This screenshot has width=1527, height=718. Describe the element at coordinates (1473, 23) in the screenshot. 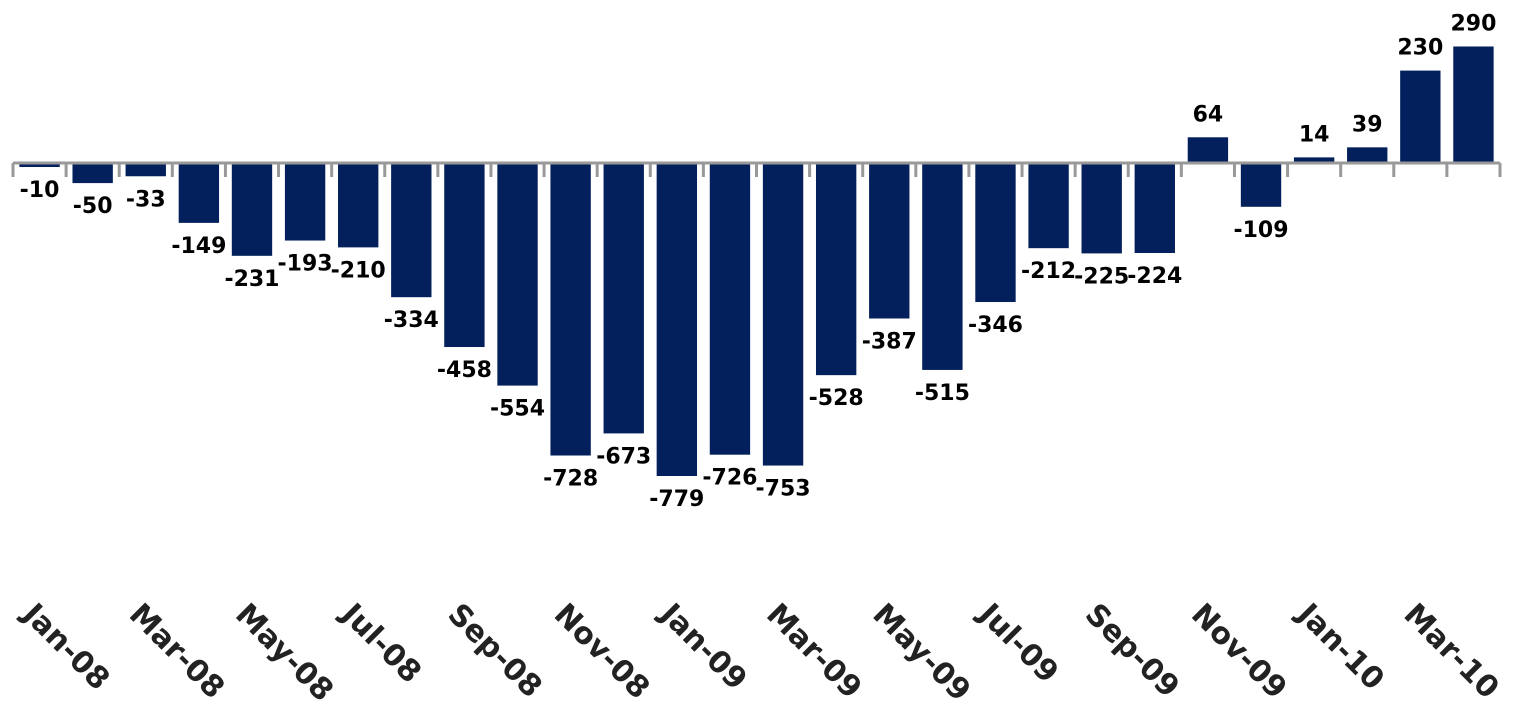

I see `value-label: 290` at that location.